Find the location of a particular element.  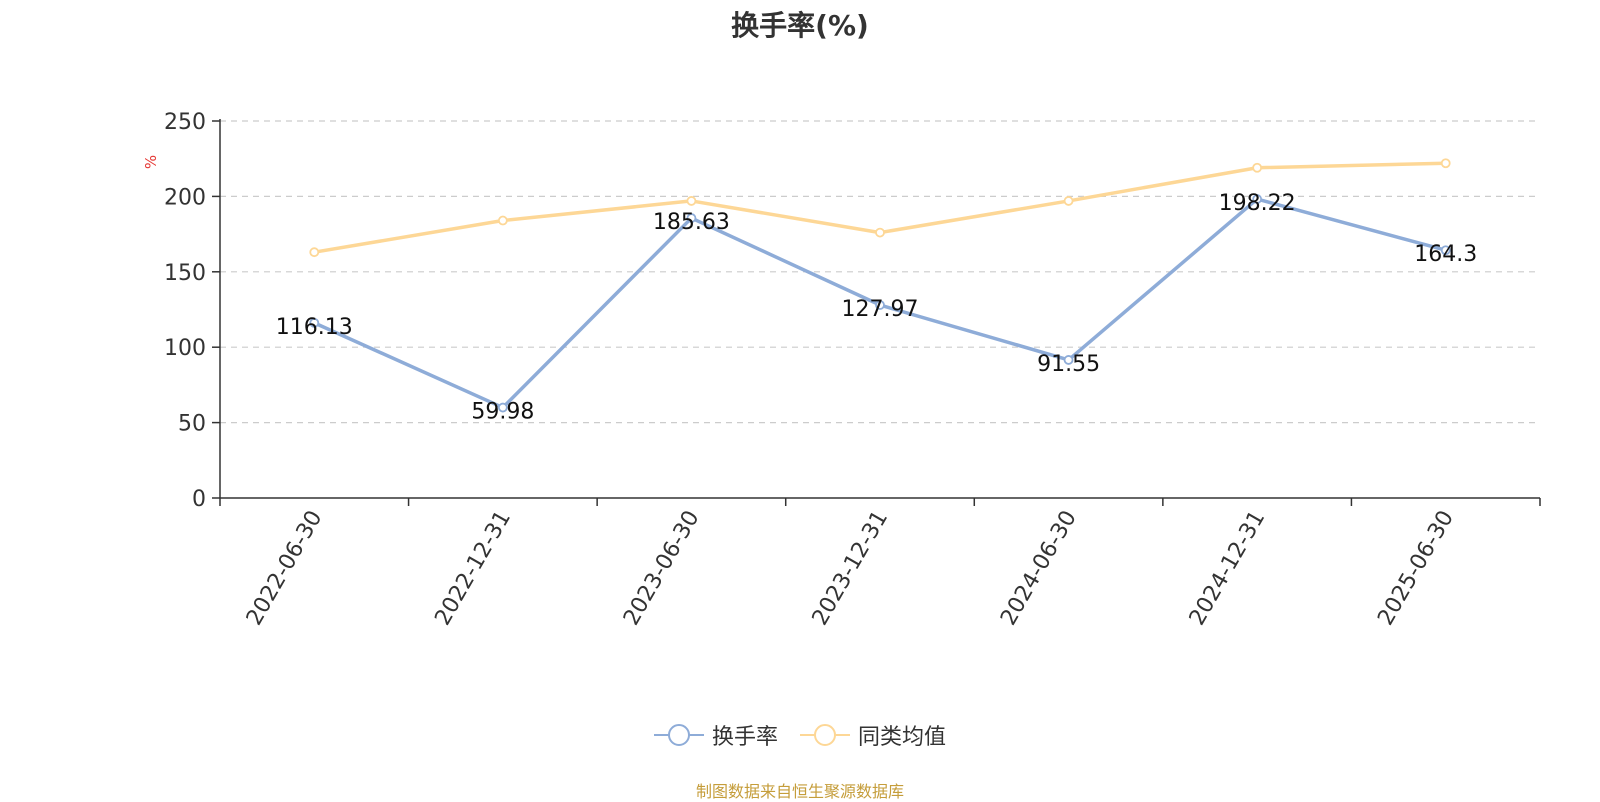

legend-marker-turnover is located at coordinates (678, 735).